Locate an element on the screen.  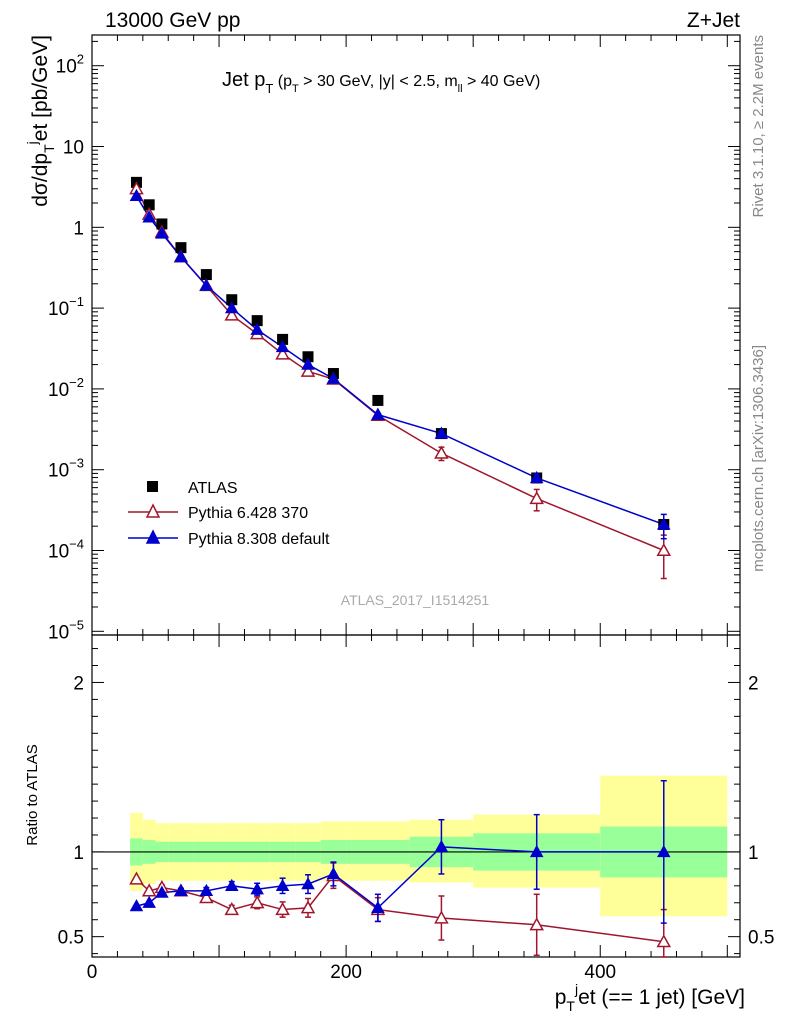
main-ylabel-sup: j is located at coordinates (32, 143).